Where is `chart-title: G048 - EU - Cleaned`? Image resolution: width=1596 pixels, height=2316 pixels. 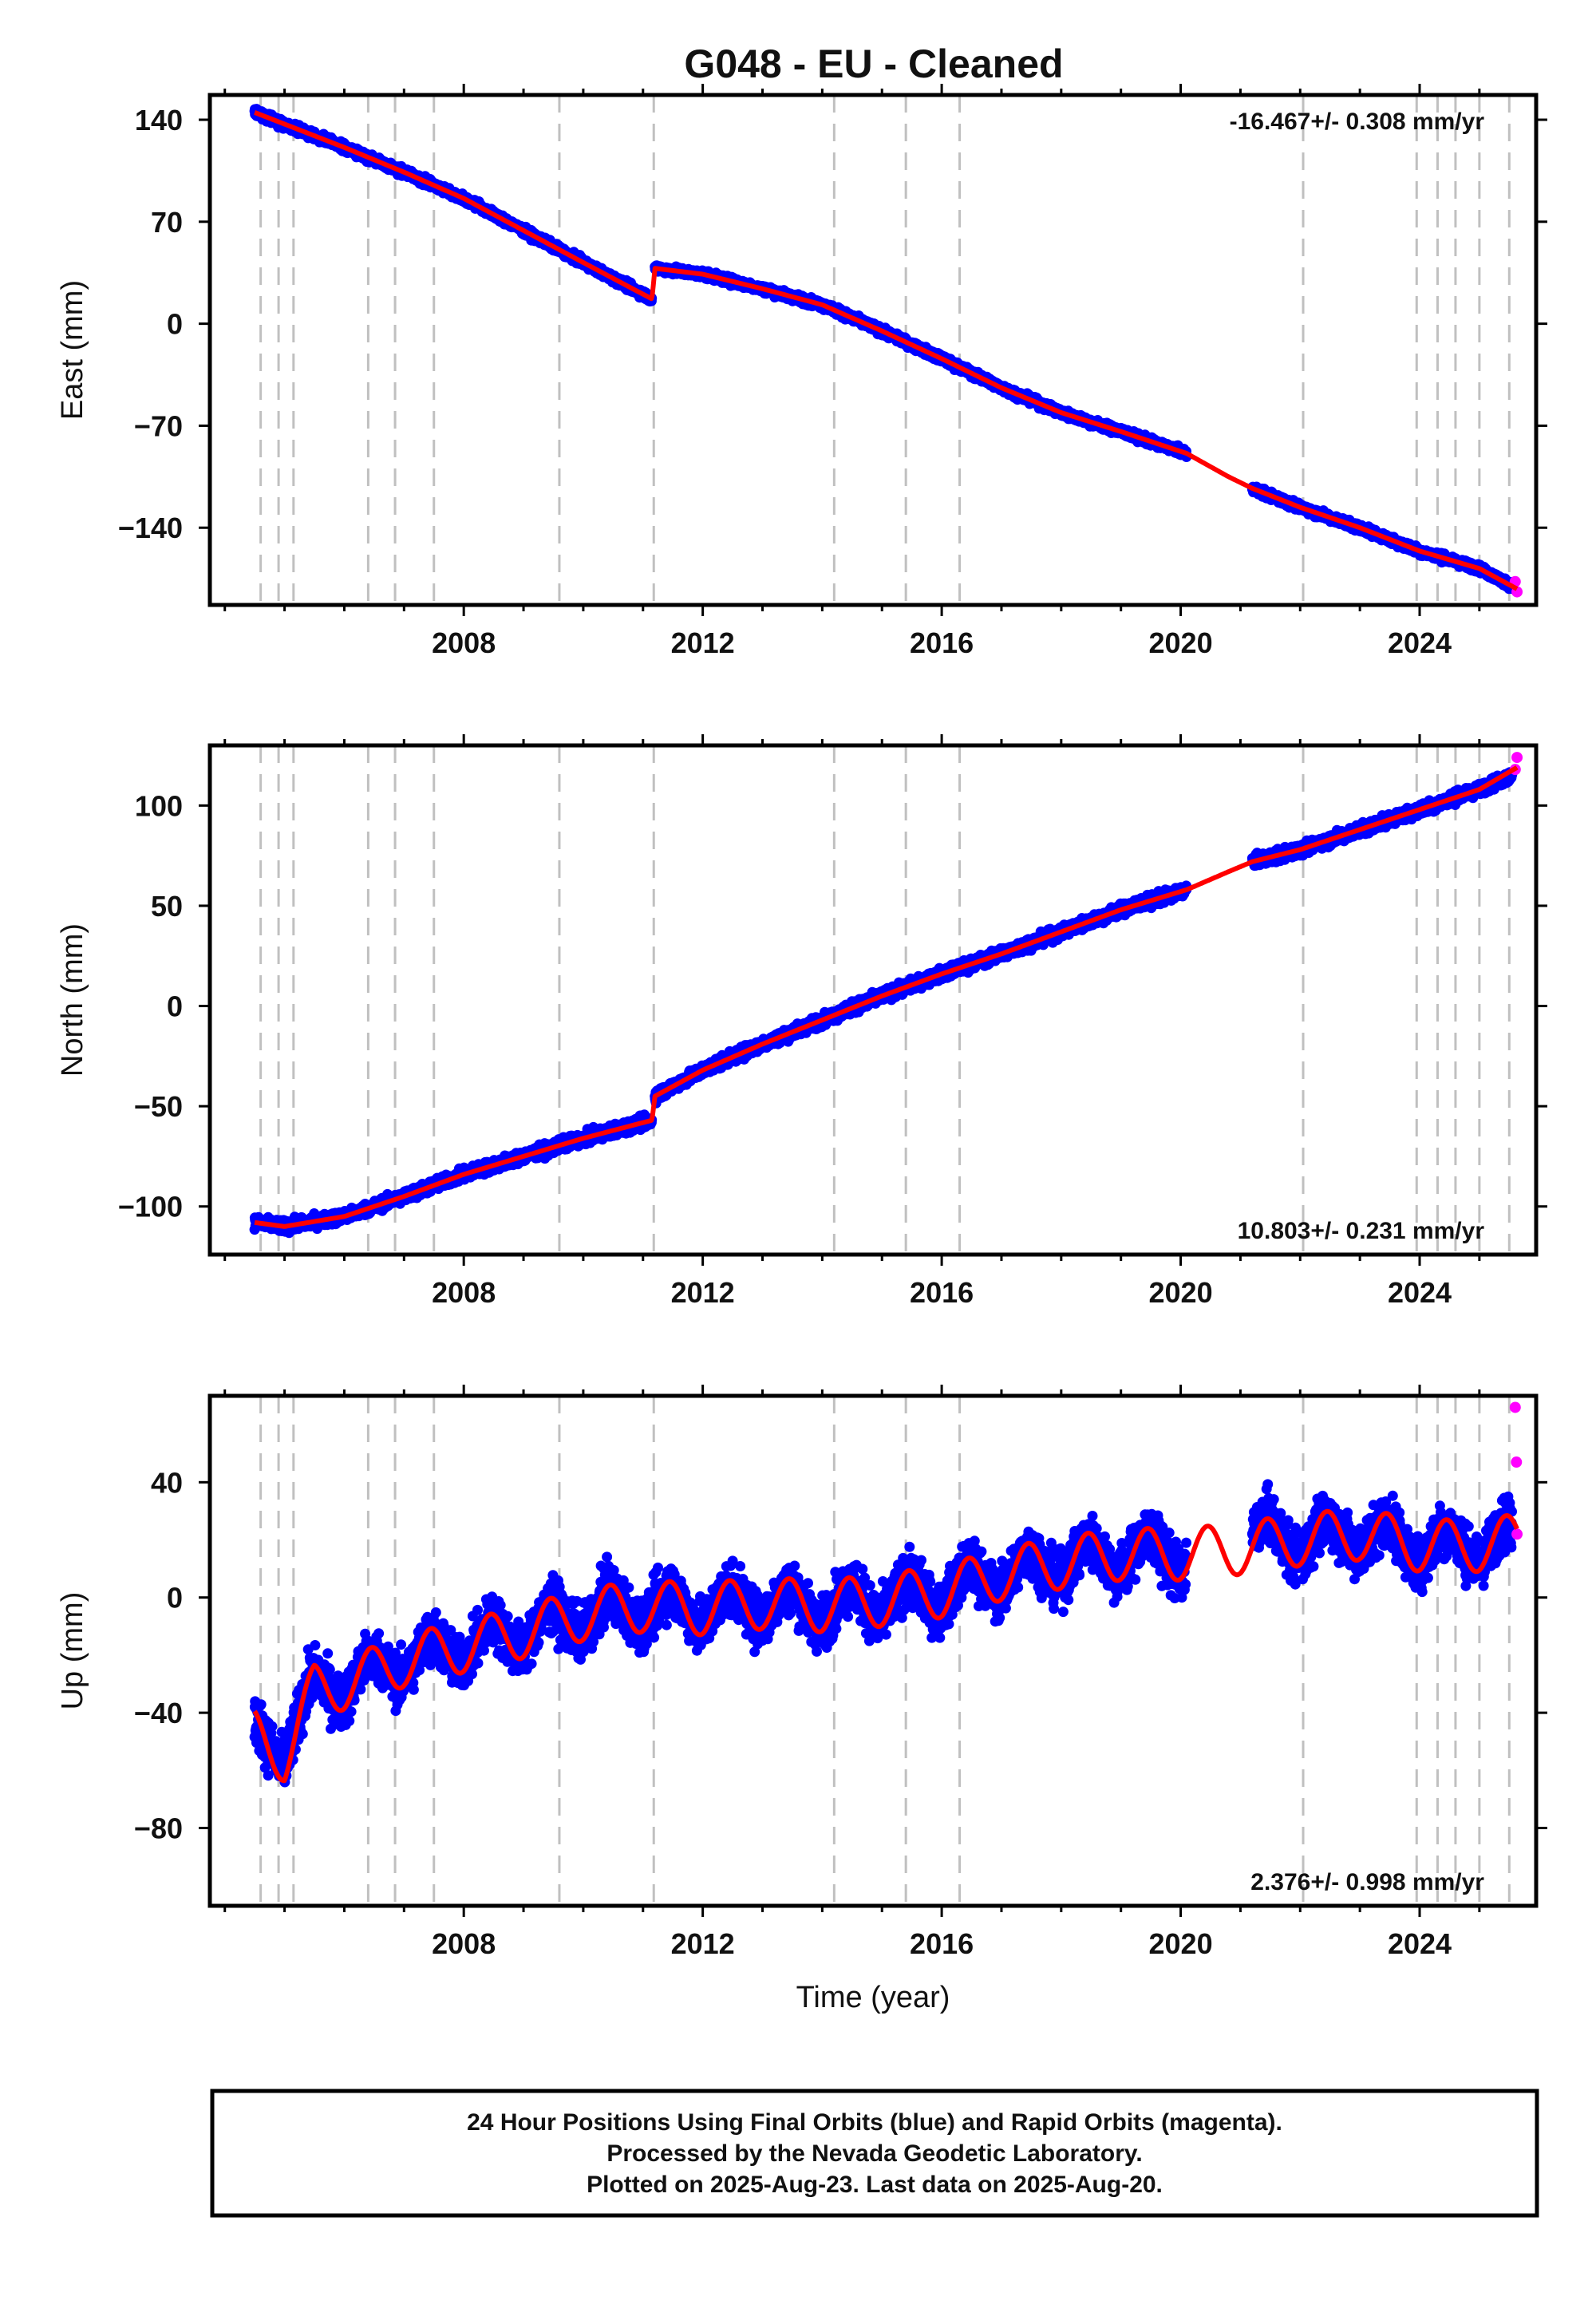 chart-title: G048 - EU - Cleaned is located at coordinates (873, 63).